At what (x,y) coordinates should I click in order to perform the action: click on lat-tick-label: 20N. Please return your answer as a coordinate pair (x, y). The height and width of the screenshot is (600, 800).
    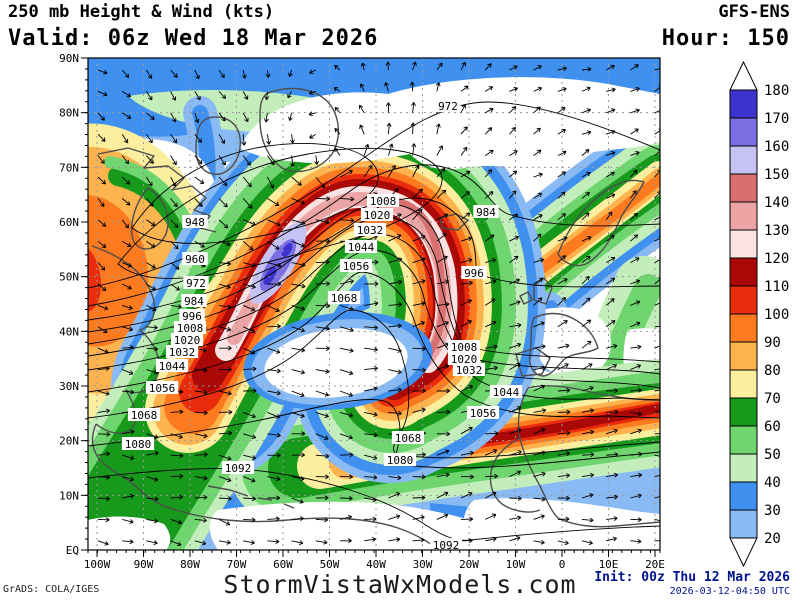
    Looking at the image, I should click on (69, 441).